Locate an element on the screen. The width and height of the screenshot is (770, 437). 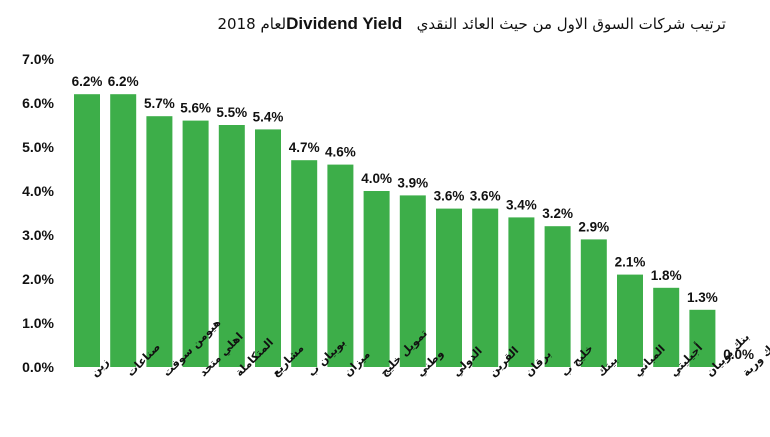
data-label: 5.4% is located at coordinates (268, 116).